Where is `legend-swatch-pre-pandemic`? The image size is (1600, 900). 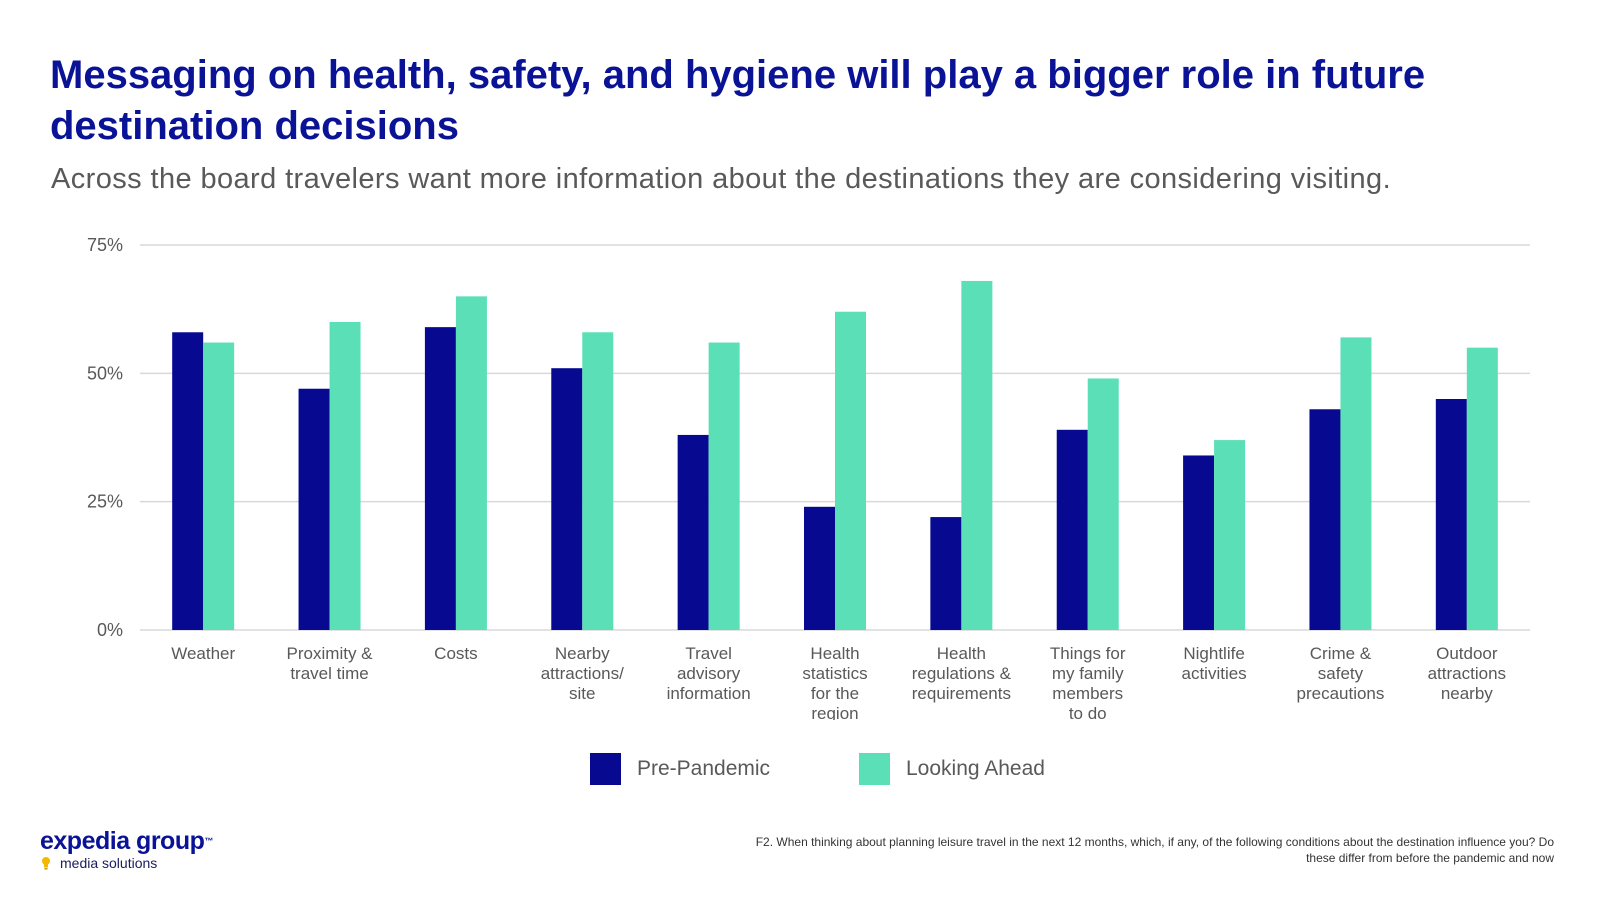
legend-swatch-pre-pandemic is located at coordinates (605, 769).